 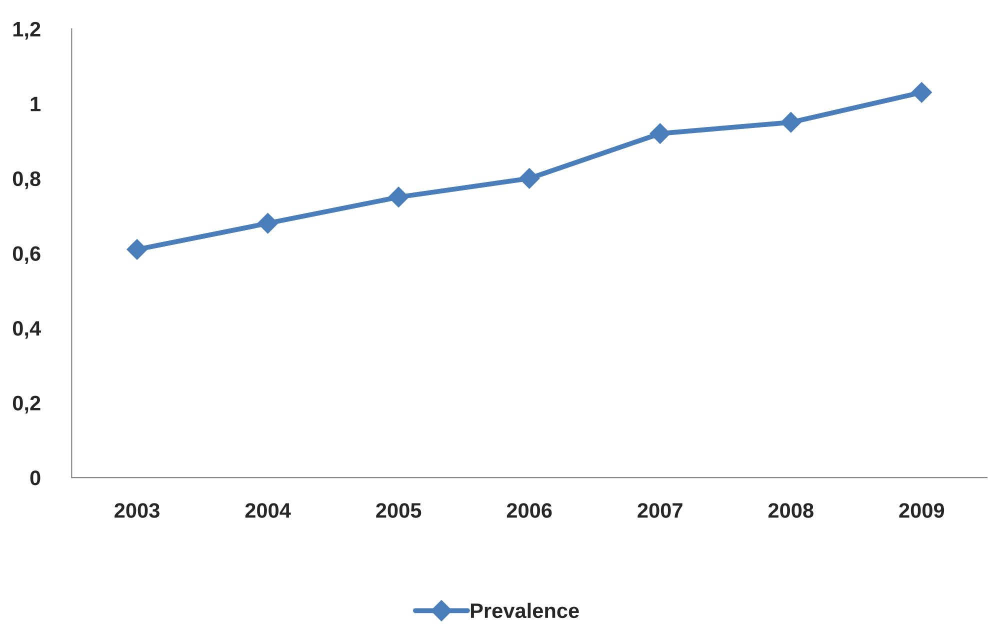 What do you see at coordinates (35, 104) in the screenshot?
I see `y-tick-label: 1` at bounding box center [35, 104].